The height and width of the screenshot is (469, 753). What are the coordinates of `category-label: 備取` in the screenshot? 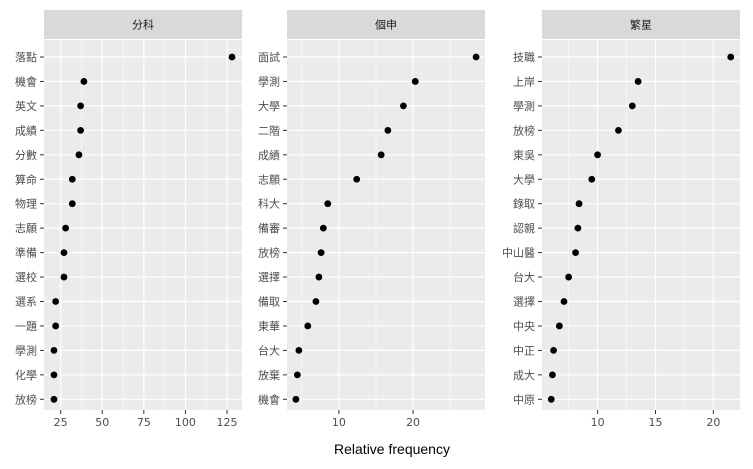 It's located at (269, 302).